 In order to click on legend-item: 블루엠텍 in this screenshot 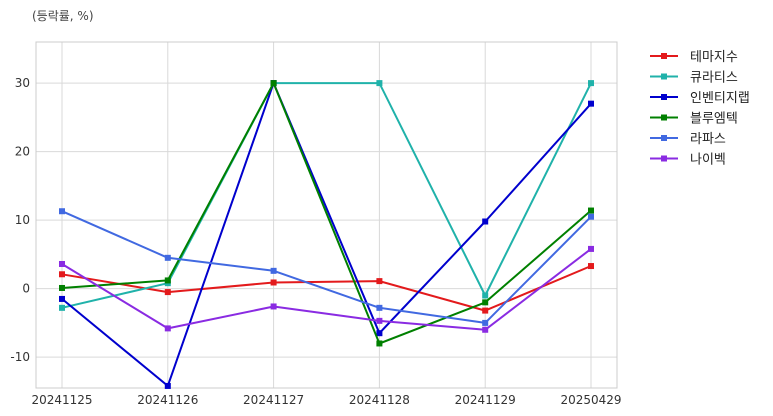, I will do `click(694, 119)`.